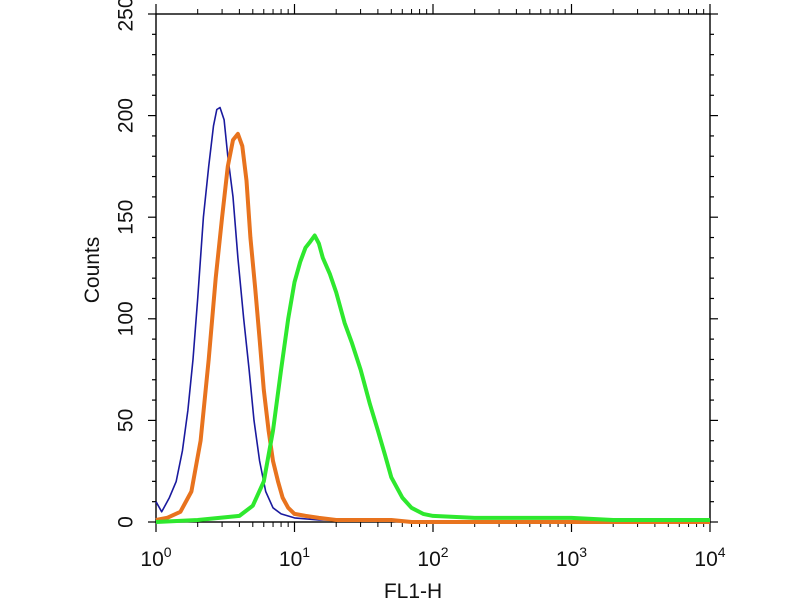 The width and height of the screenshot is (800, 600). What do you see at coordinates (306, 552) in the screenshot?
I see `x-tick-label-exponent: 1` at bounding box center [306, 552].